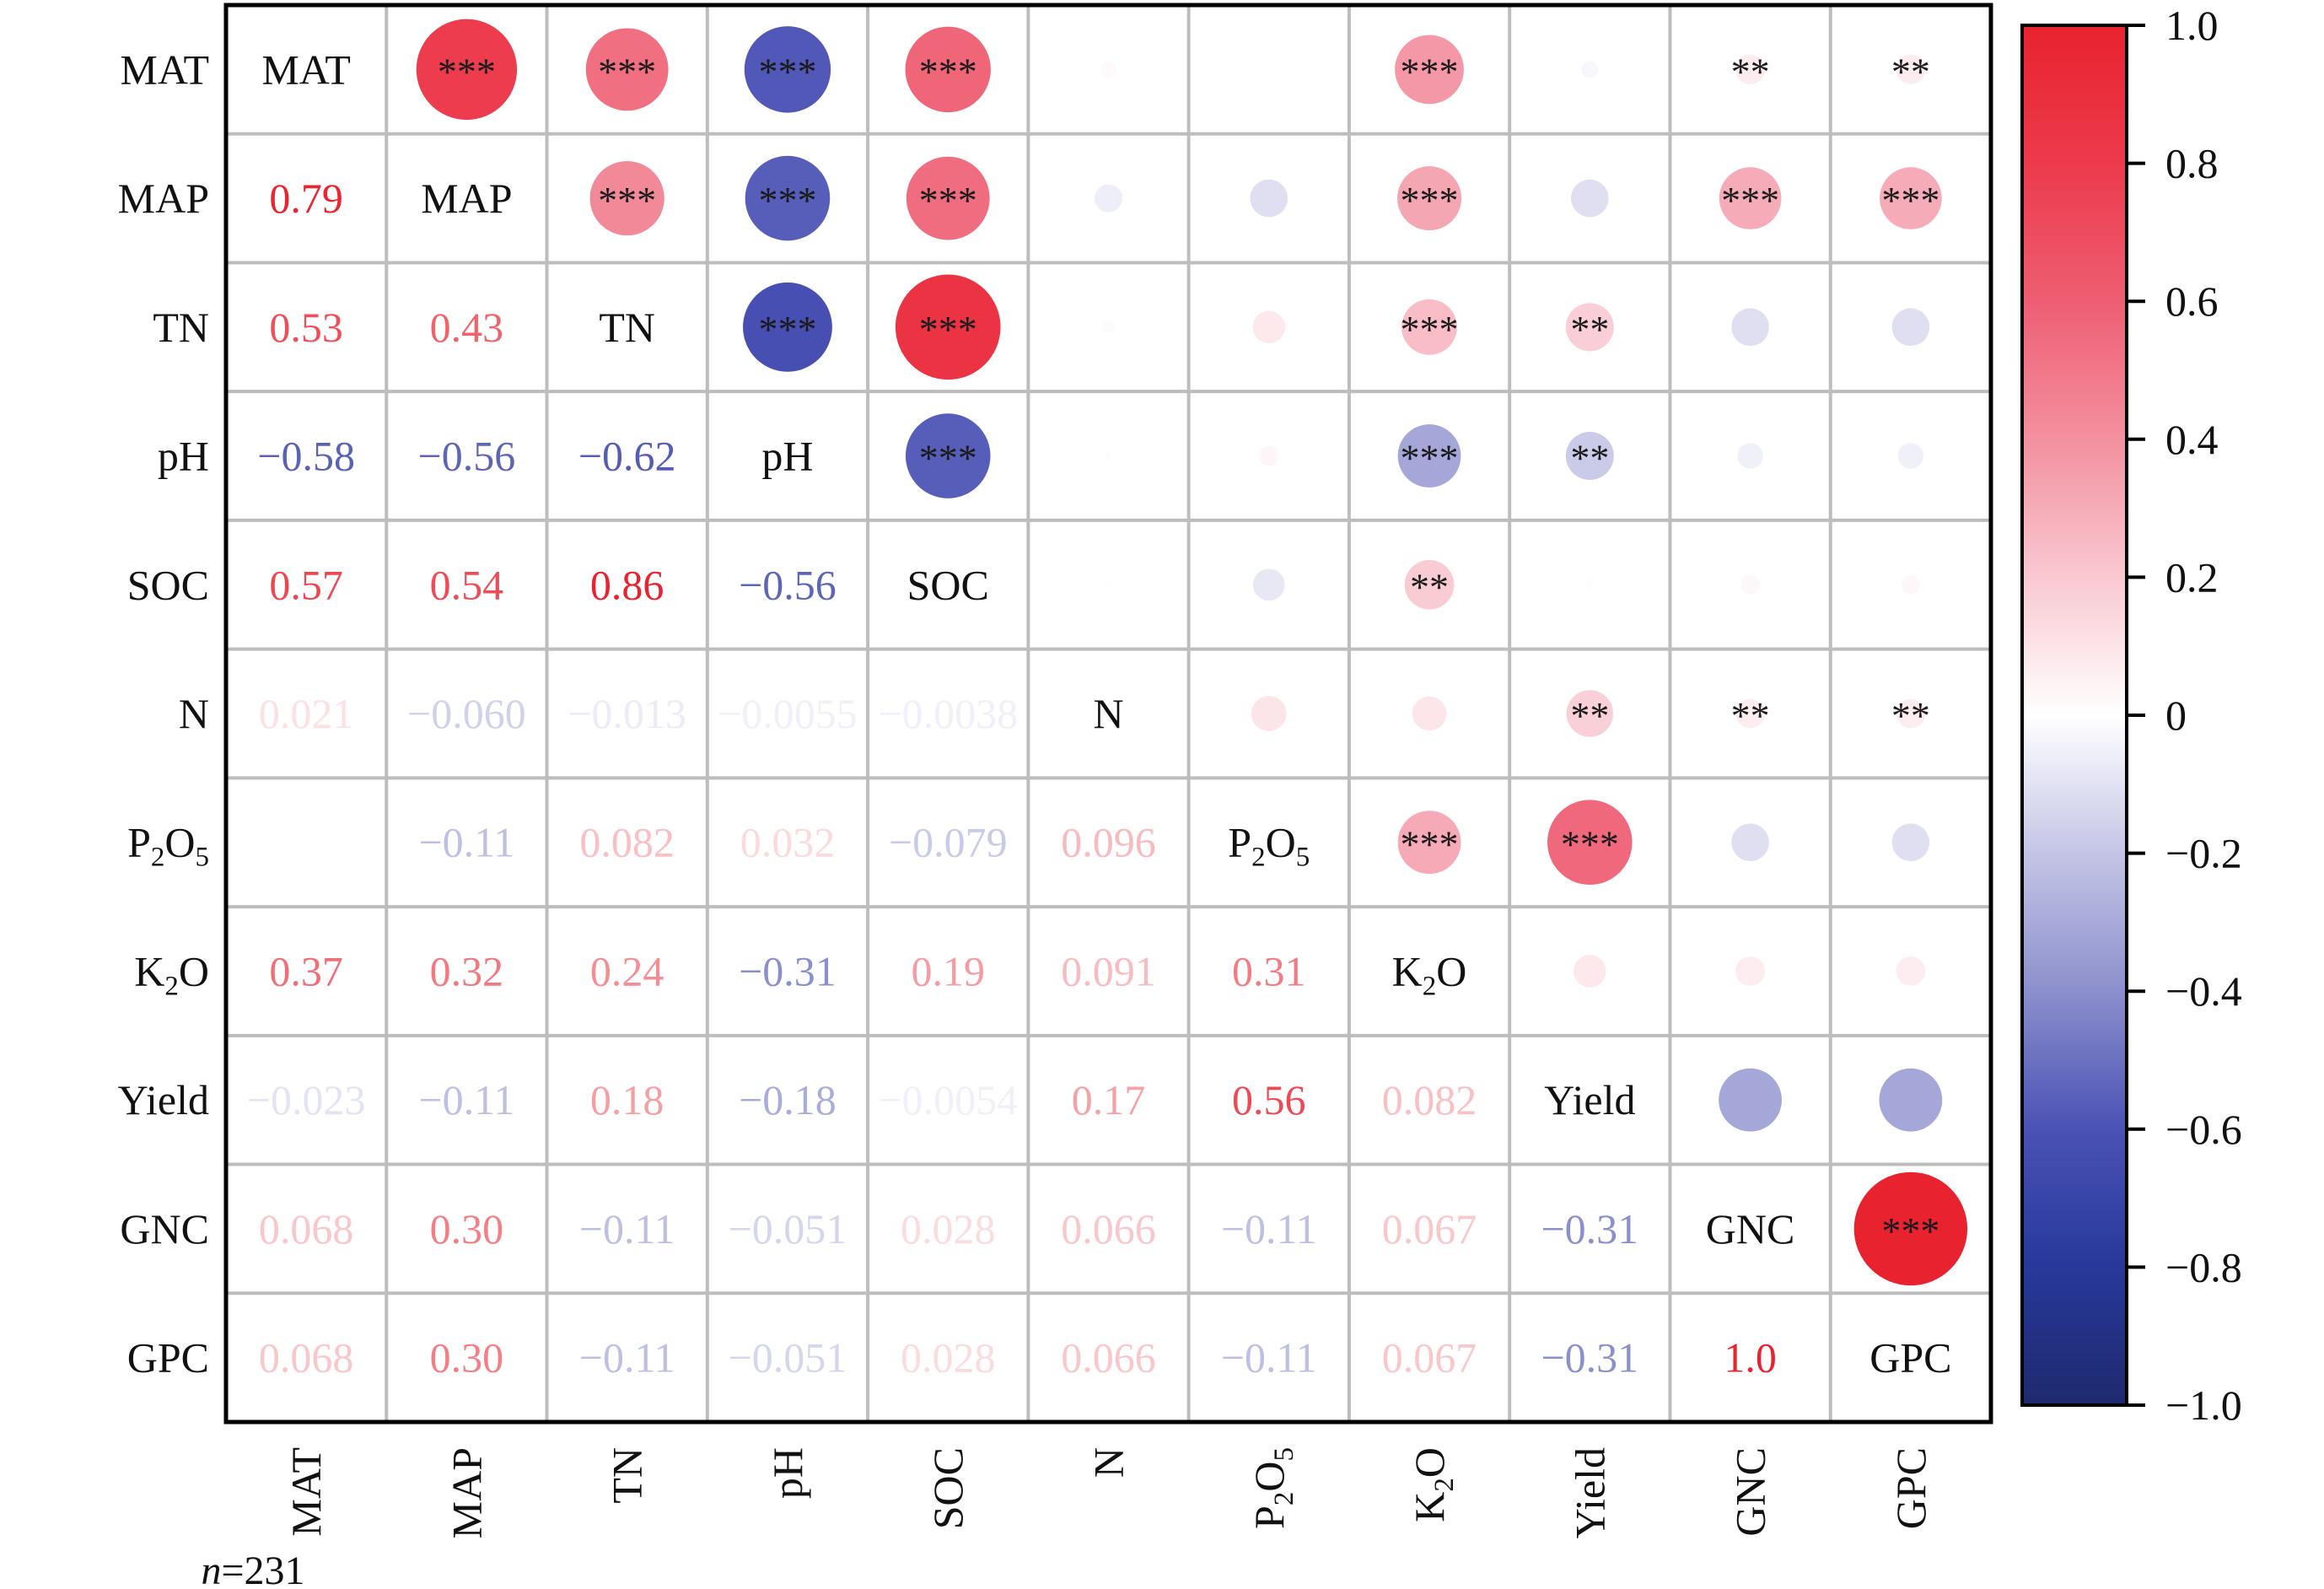 The height and width of the screenshot is (1589, 2324). I want to click on corr-value: 0.17, so click(1109, 1099).